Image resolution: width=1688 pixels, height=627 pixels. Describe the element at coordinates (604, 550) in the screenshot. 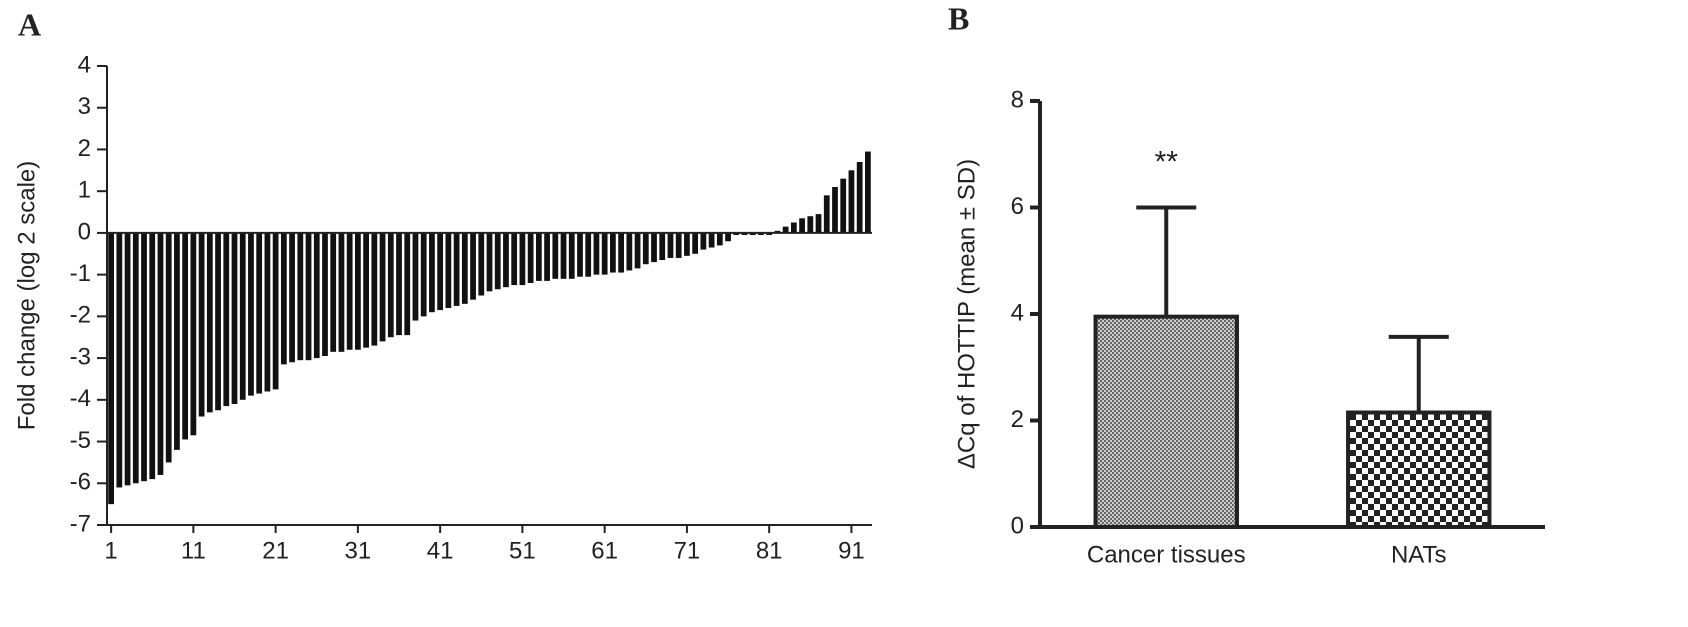

I see `x-tick-label: 61` at that location.